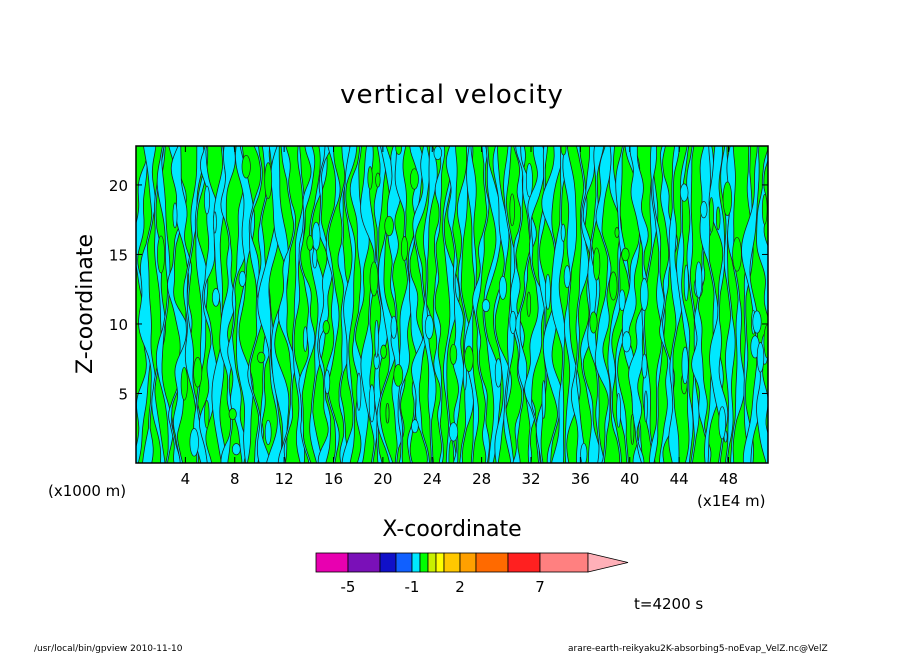 This screenshot has width=904, height=654. What do you see at coordinates (333, 479) in the screenshot?
I see `x-tick-label: 16` at bounding box center [333, 479].